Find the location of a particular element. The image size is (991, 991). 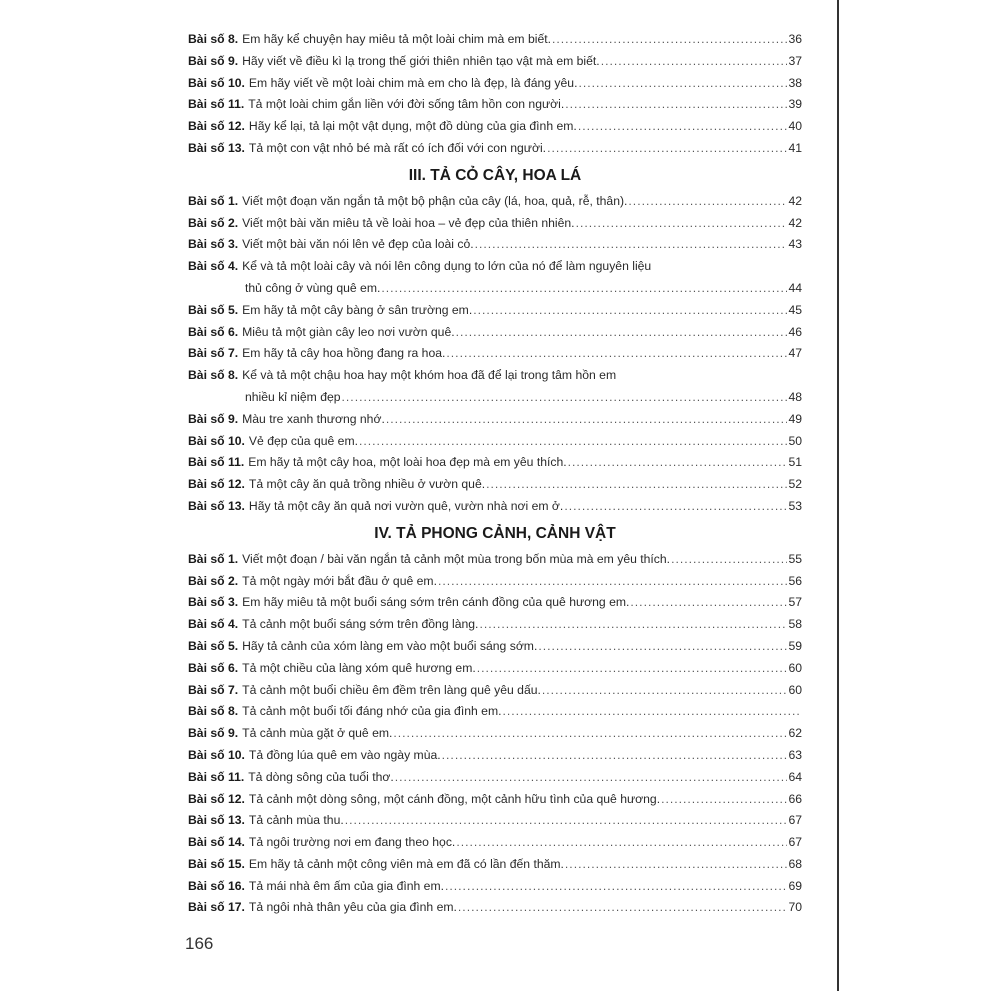

toc-entry: Bài số 11.Tả dòng sông của tuổi thơ. 64 is located at coordinates (495, 778).